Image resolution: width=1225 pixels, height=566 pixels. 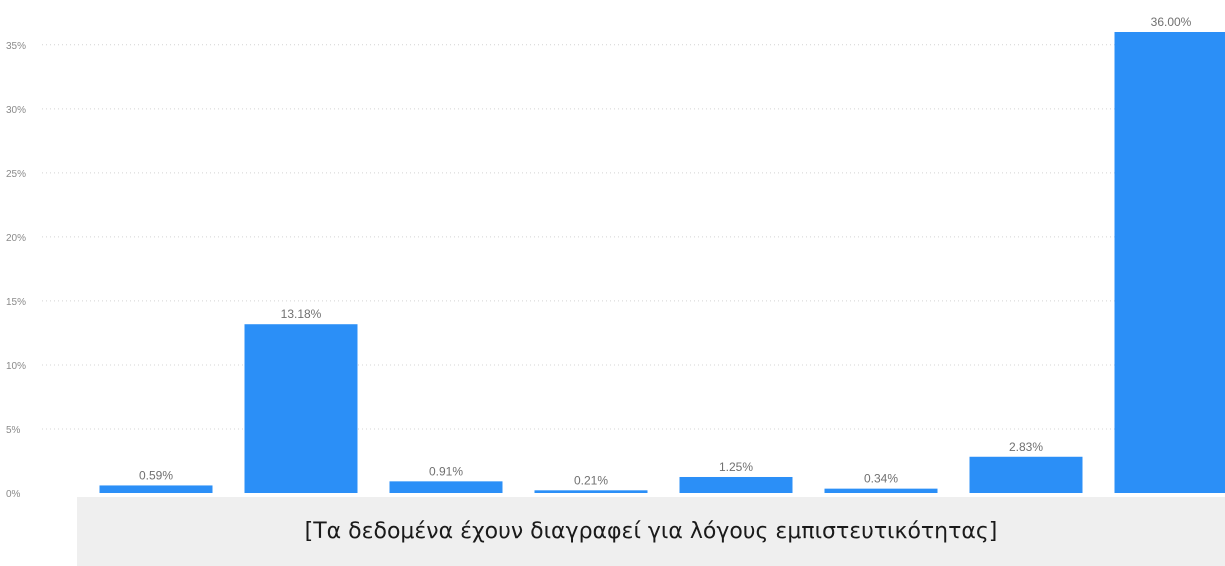 I want to click on bar-data-label: 0.34%, so click(x=881, y=479).